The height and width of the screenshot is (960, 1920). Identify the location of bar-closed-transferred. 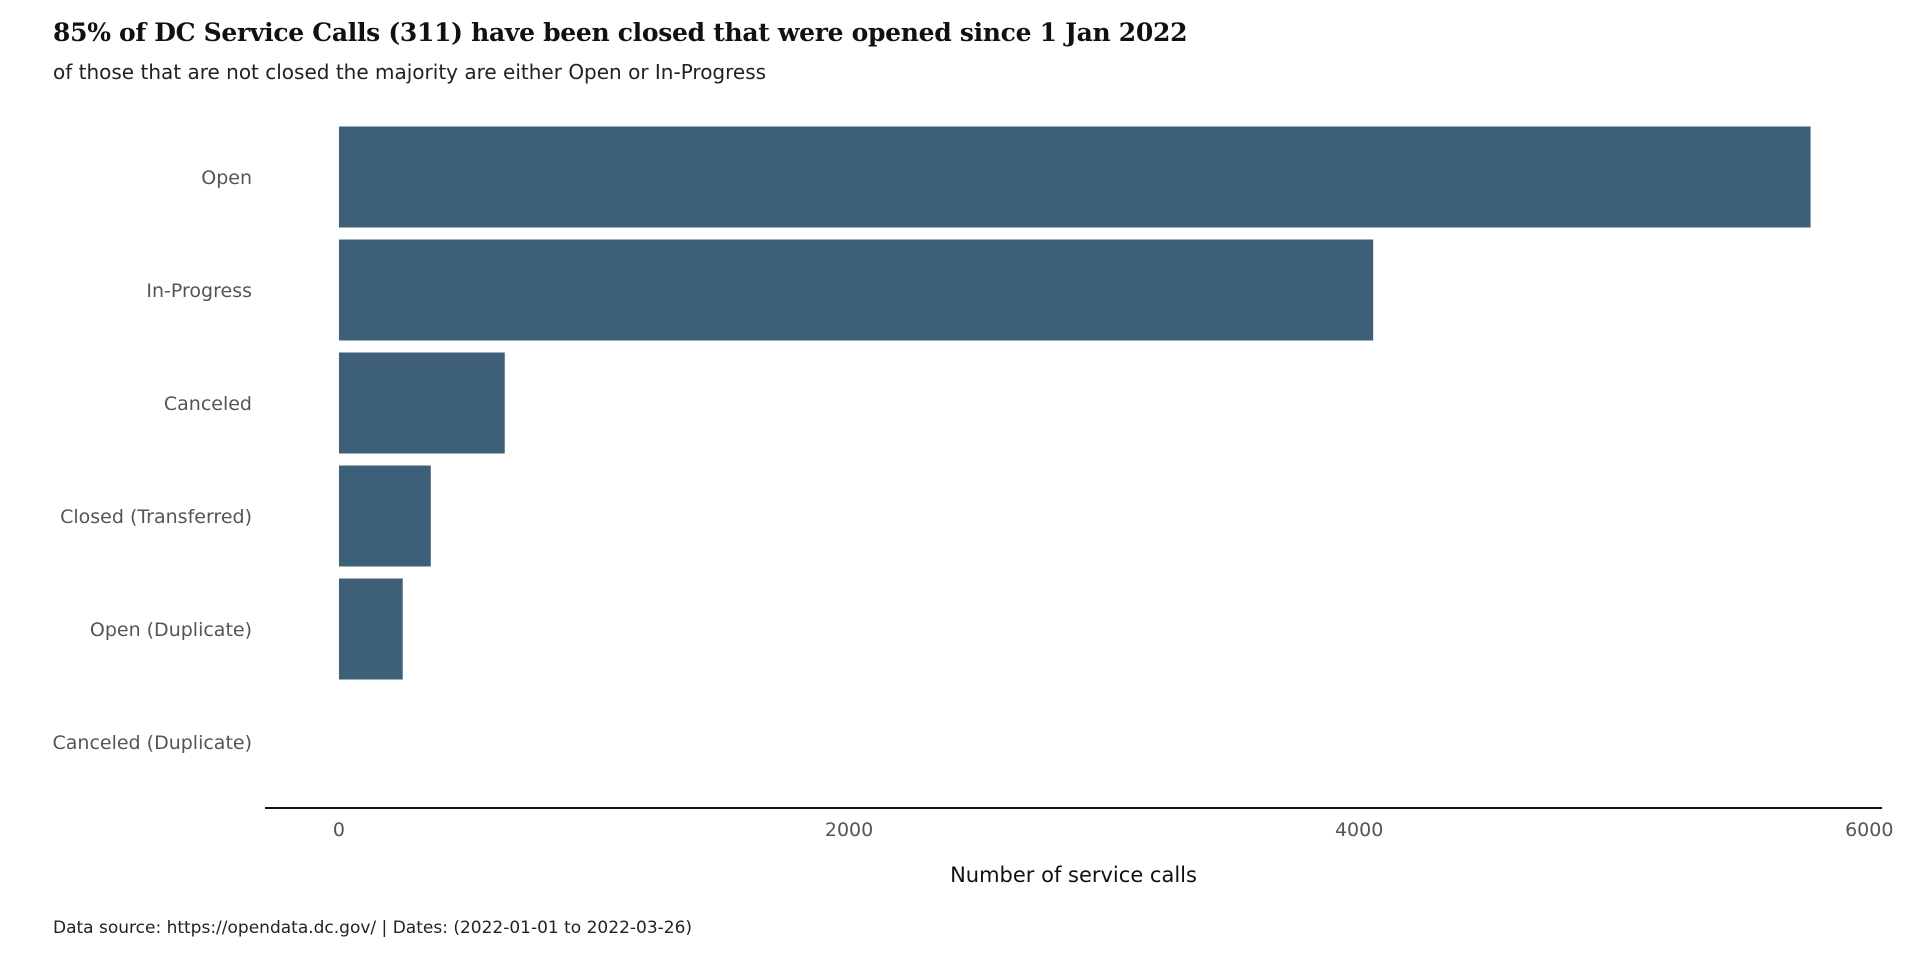
(384, 516).